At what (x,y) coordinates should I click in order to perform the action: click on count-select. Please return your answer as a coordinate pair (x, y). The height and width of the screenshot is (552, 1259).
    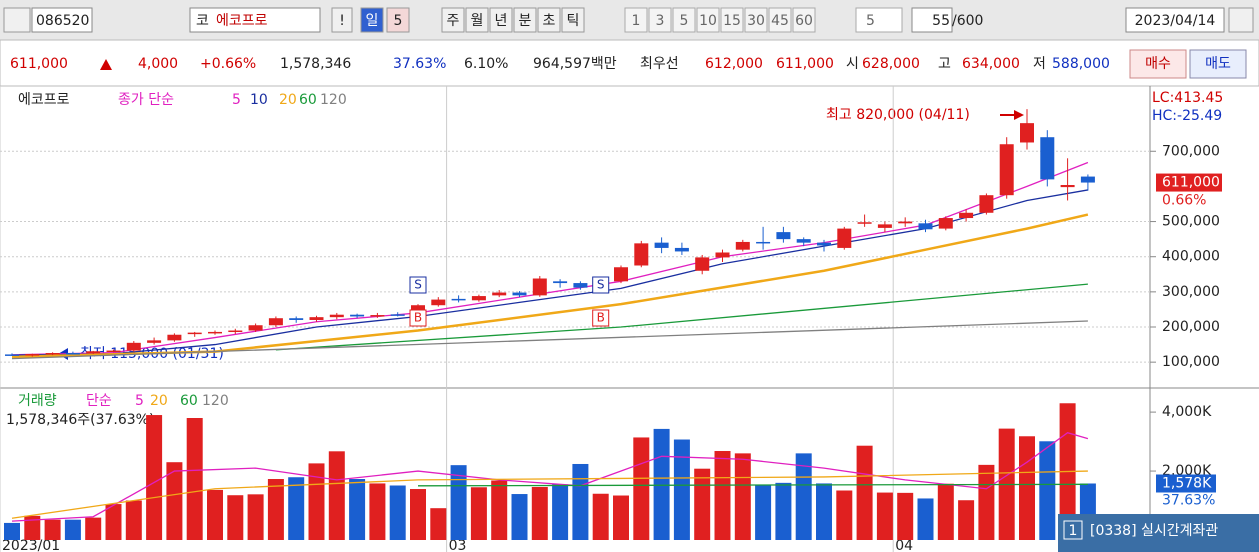
    Looking at the image, I should click on (879, 20).